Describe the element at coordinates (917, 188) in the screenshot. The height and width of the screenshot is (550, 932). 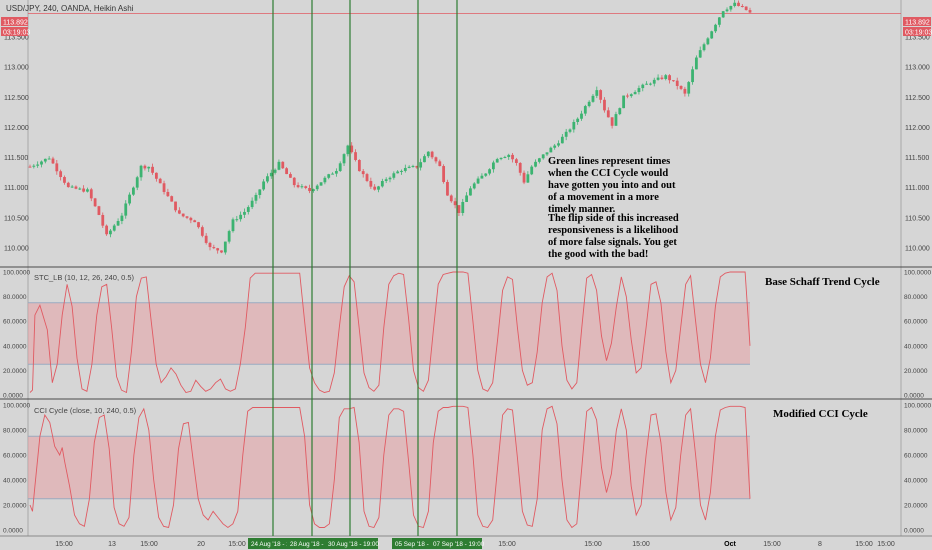
I see `price-tick-right: 111.000` at that location.